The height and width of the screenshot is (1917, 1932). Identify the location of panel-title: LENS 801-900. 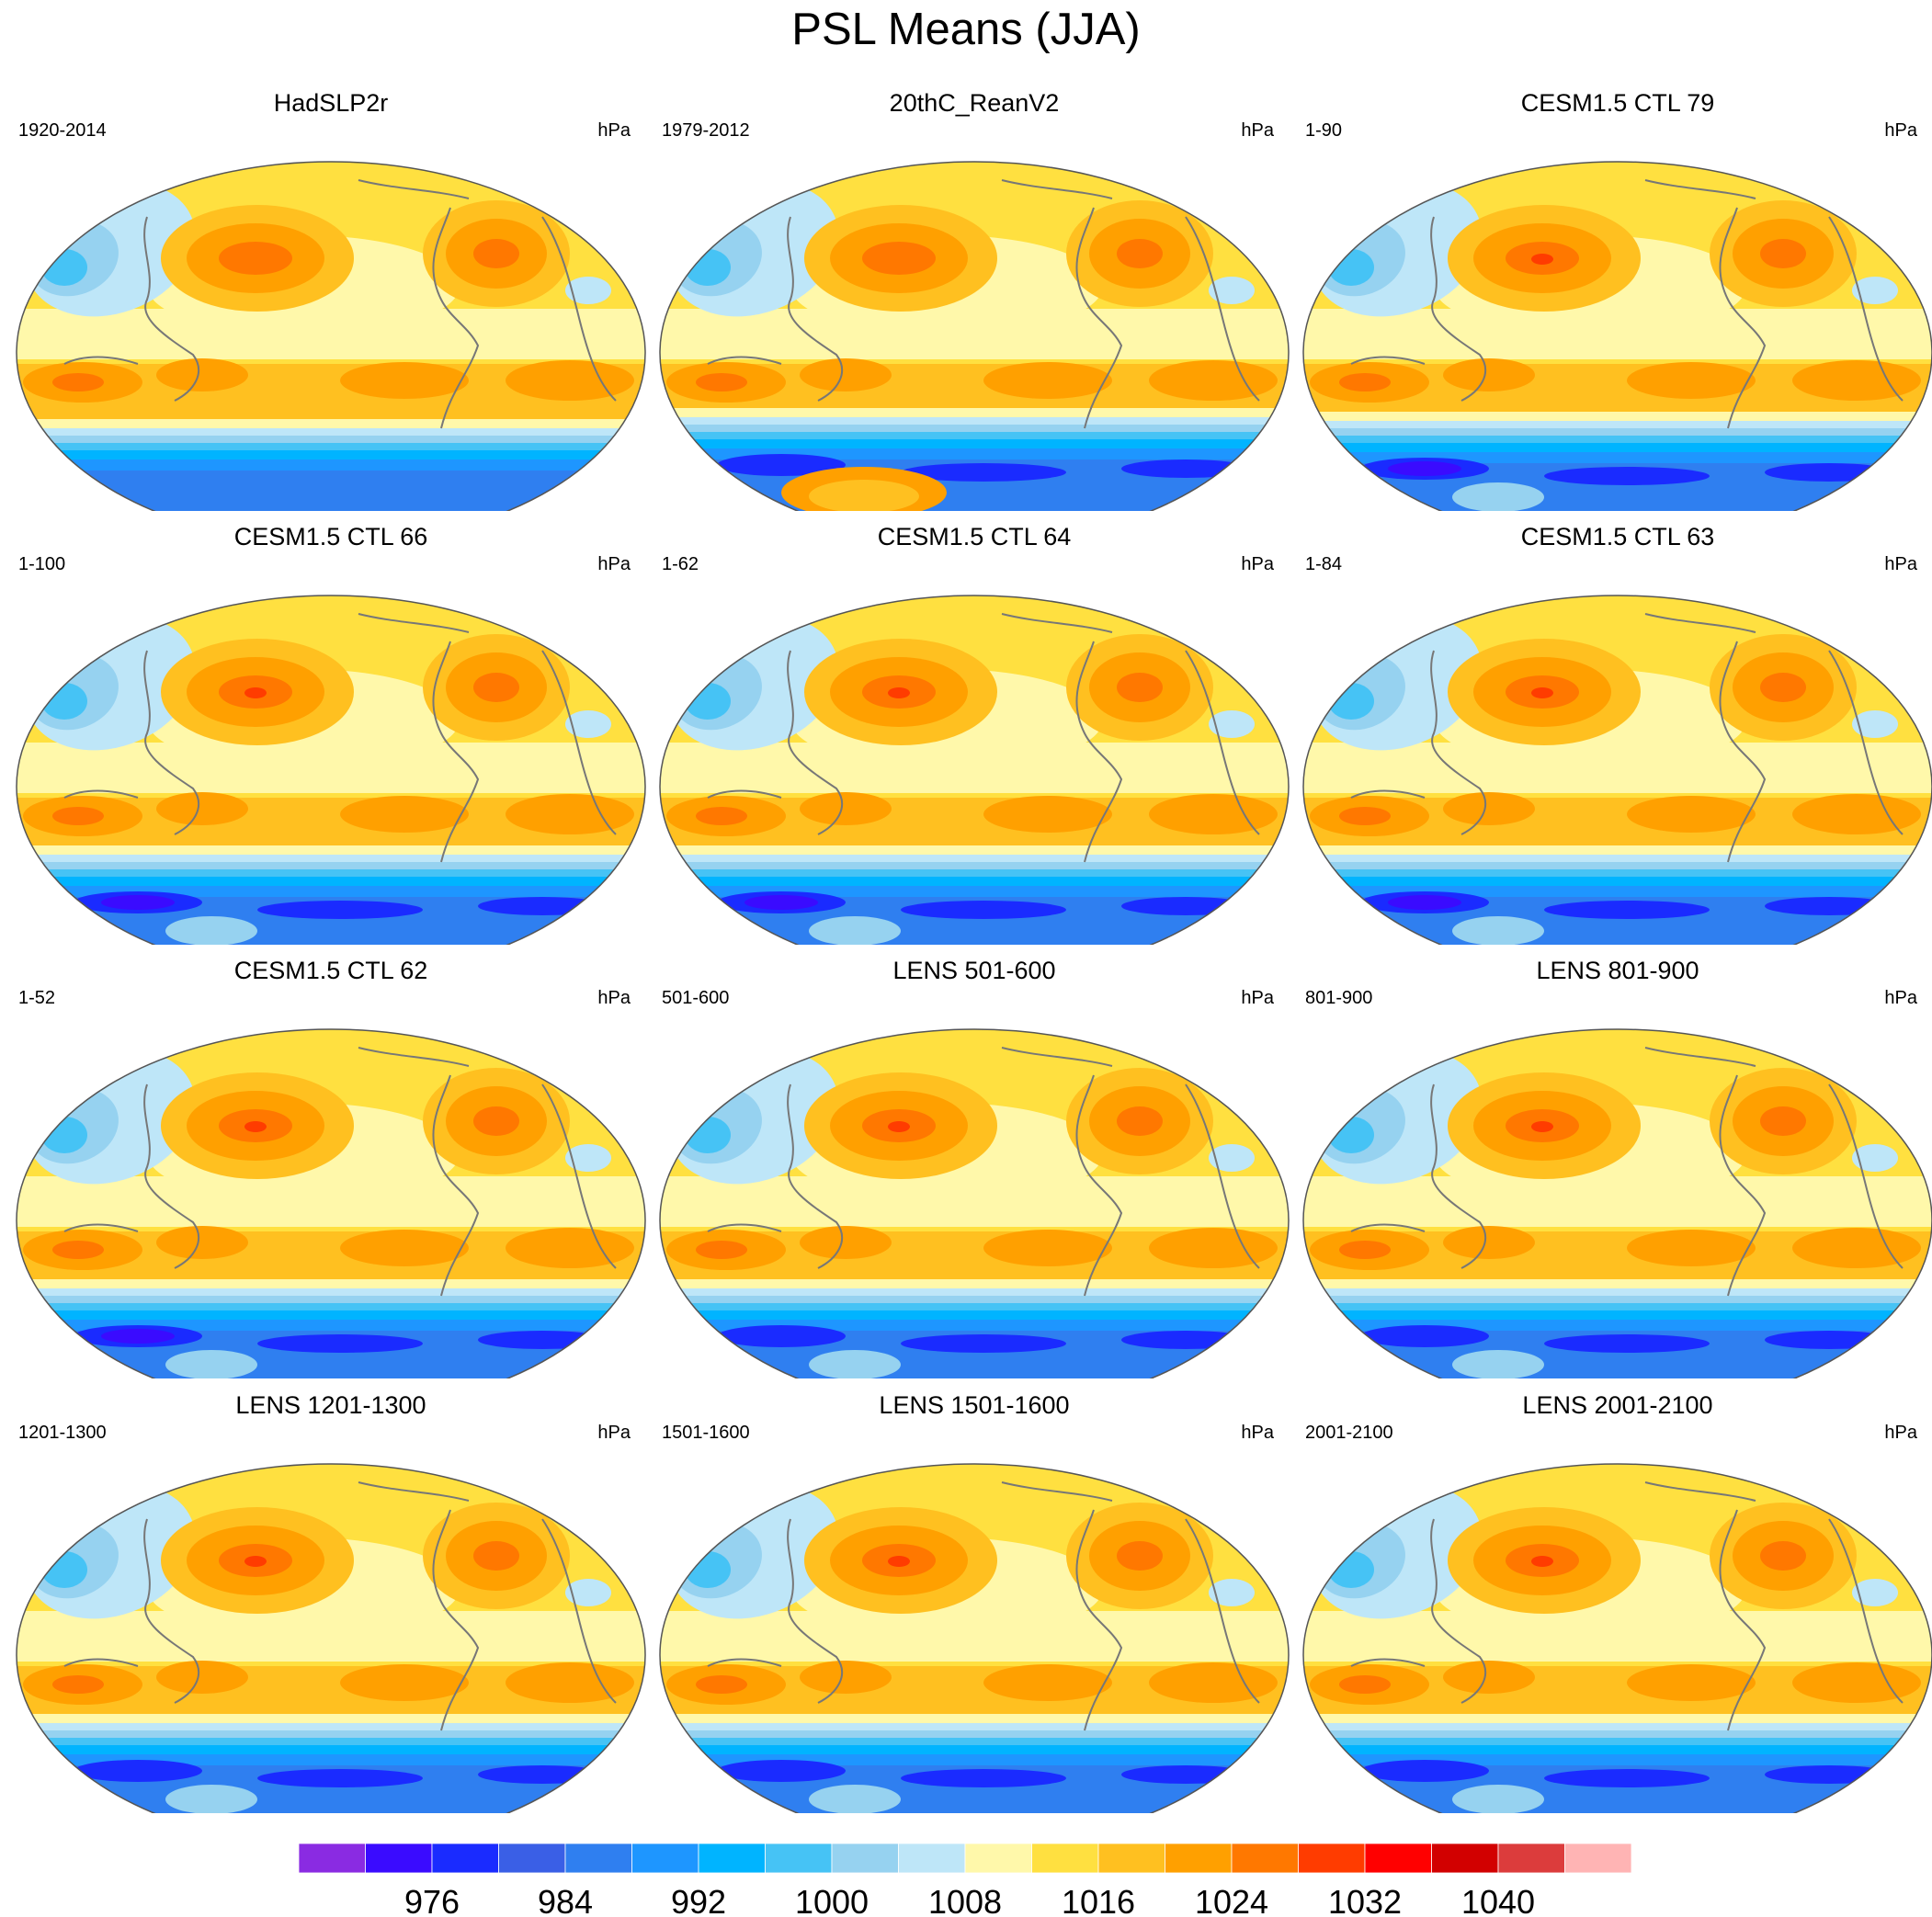
(1618, 971).